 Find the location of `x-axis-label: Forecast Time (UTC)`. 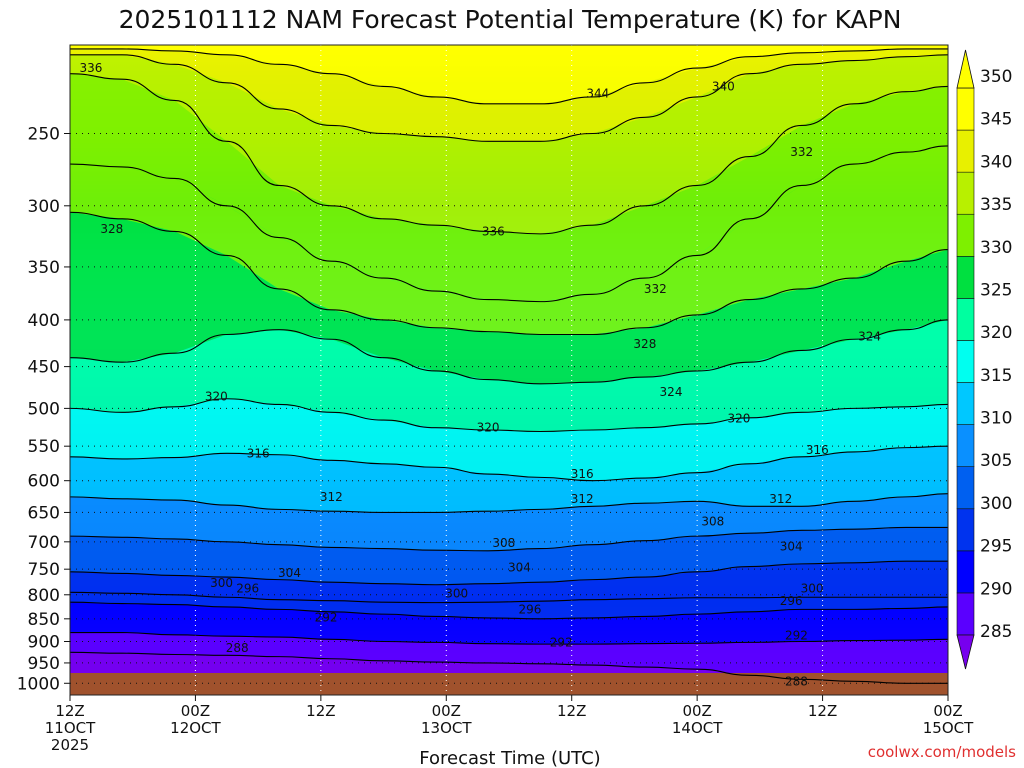

x-axis-label: Forecast Time (UTC) is located at coordinates (509, 758).